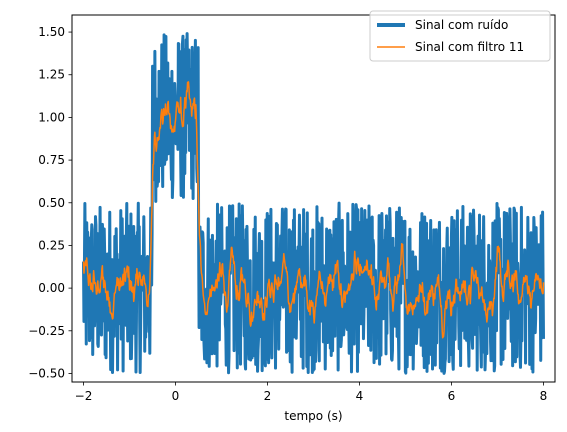 This screenshot has height=432, width=567. Describe the element at coordinates (46, 373) in the screenshot. I see `y-tick-label: −0.50` at that location.